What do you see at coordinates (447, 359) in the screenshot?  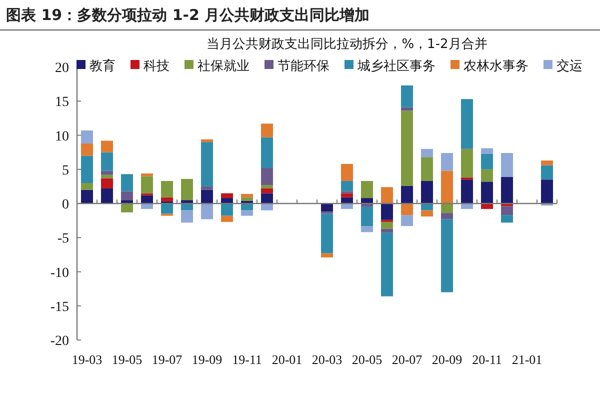 I see `x-tick-label: 20-09` at bounding box center [447, 359].